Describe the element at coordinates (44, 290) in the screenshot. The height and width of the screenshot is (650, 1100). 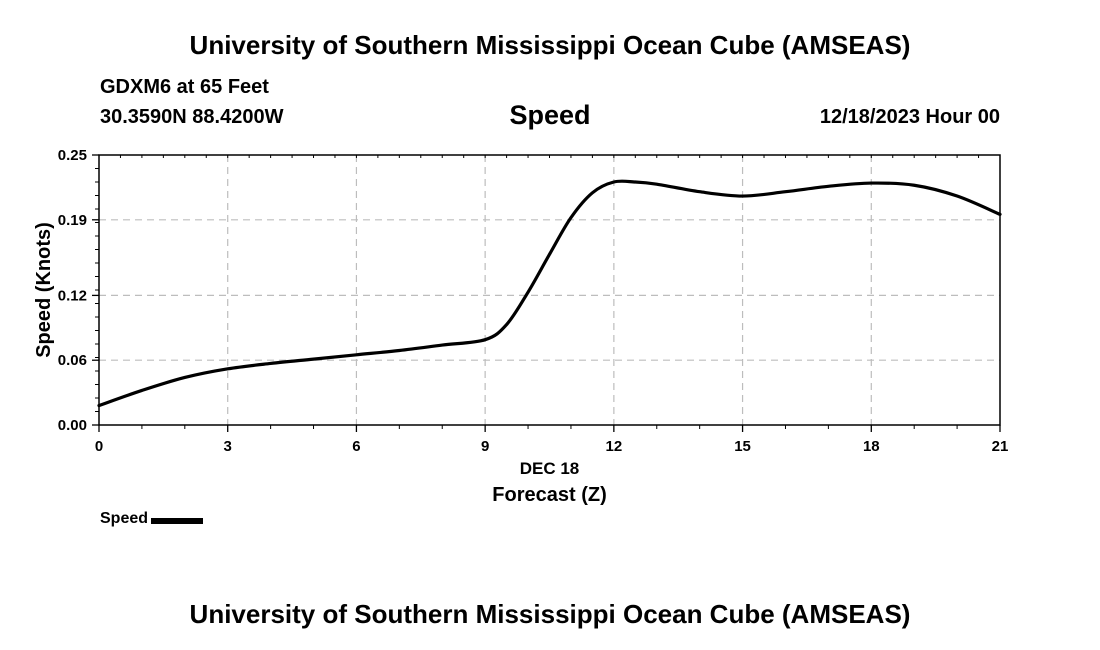
I see `y-axis-title: Speed (Knots)` at that location.